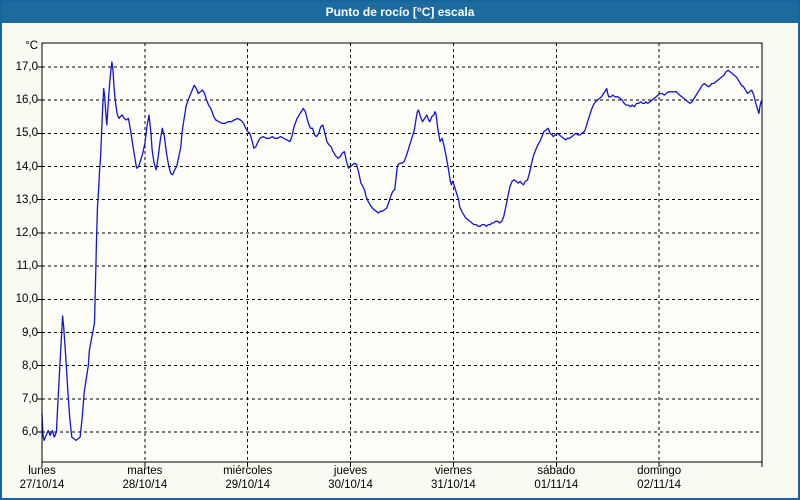 This screenshot has width=800, height=500. What do you see at coordinates (30, 332) in the screenshot?
I see `y-tick-label: 9,0` at bounding box center [30, 332].